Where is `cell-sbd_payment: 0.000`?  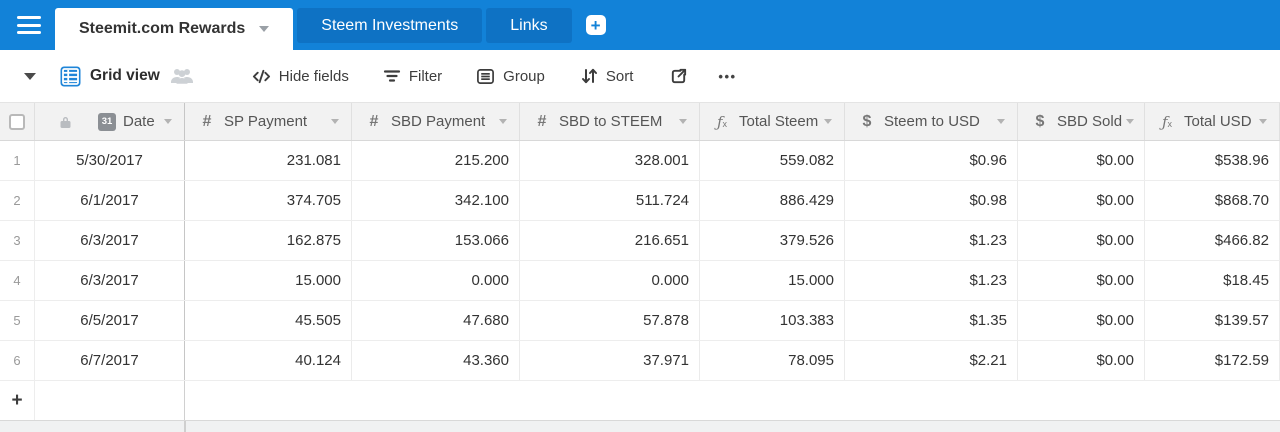
cell-sbd_payment: 0.000 is located at coordinates (436, 280).